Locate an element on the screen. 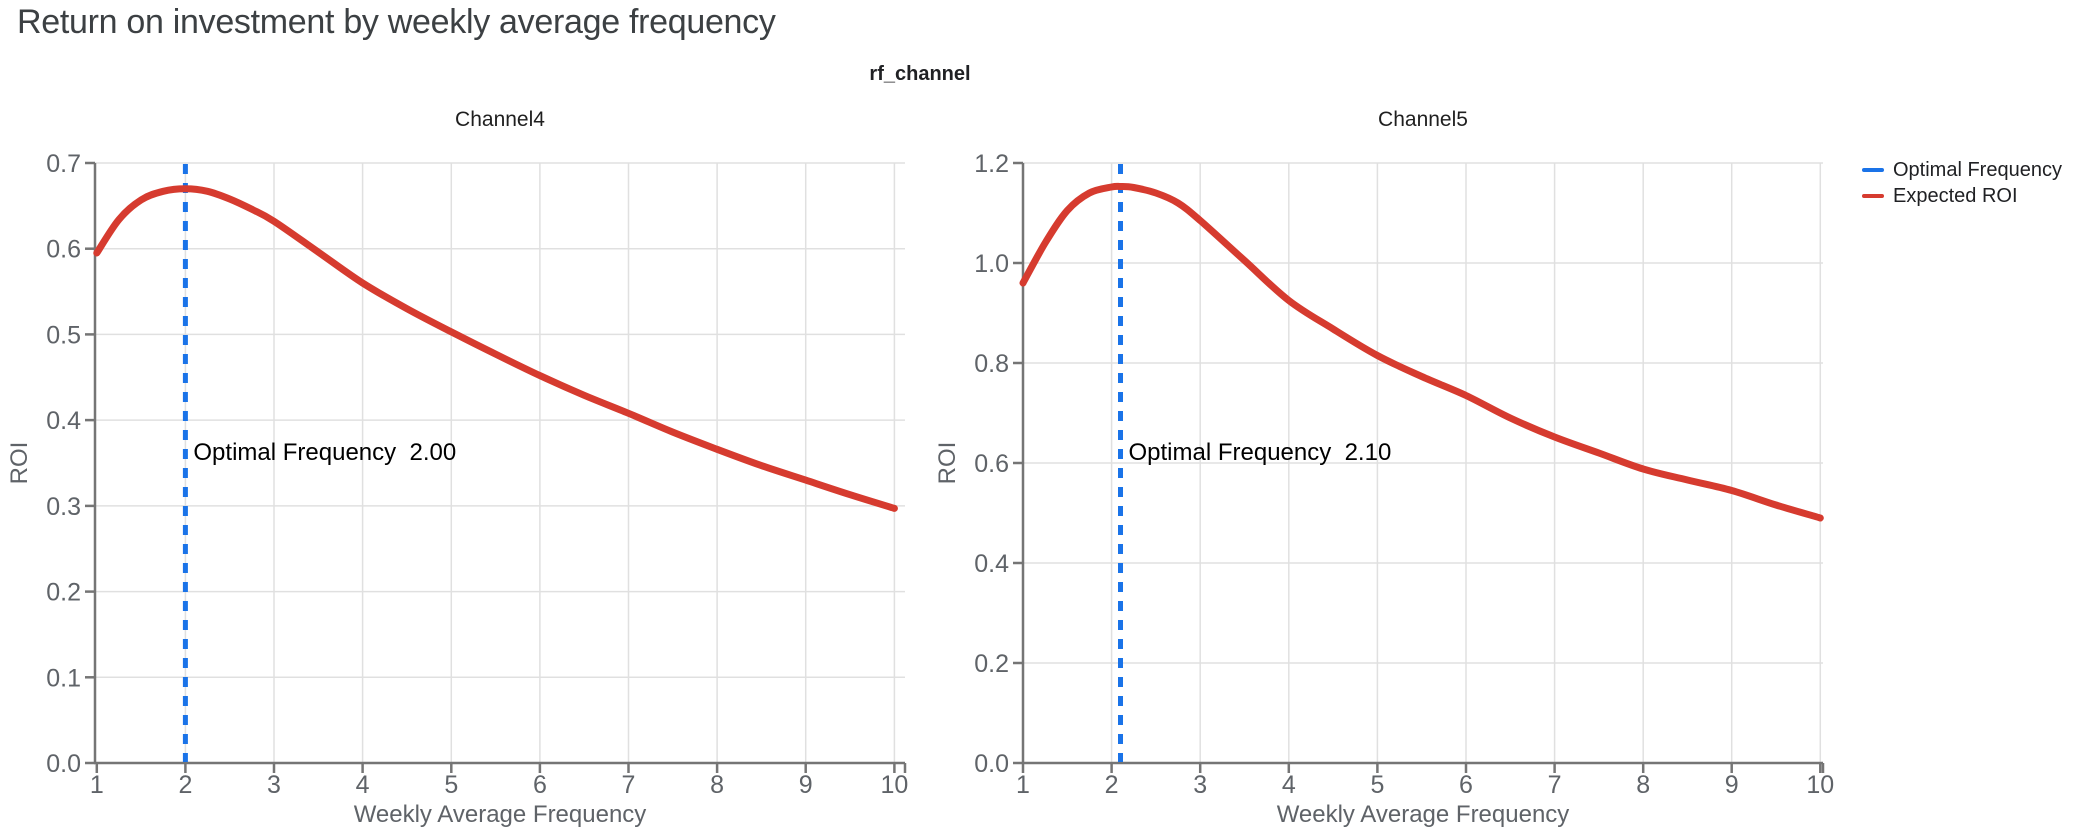 This screenshot has height=840, width=2074. optimal-frequency-annotation: Optimal Frequency 2.10 is located at coordinates (1260, 452).